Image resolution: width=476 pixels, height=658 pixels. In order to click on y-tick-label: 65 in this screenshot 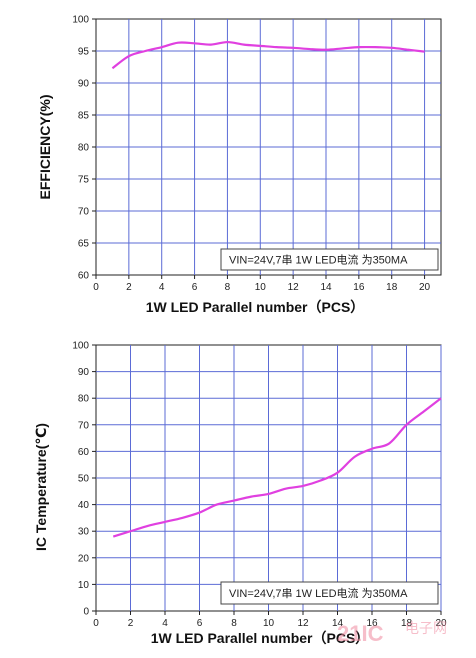, I will do `click(84, 244)`.